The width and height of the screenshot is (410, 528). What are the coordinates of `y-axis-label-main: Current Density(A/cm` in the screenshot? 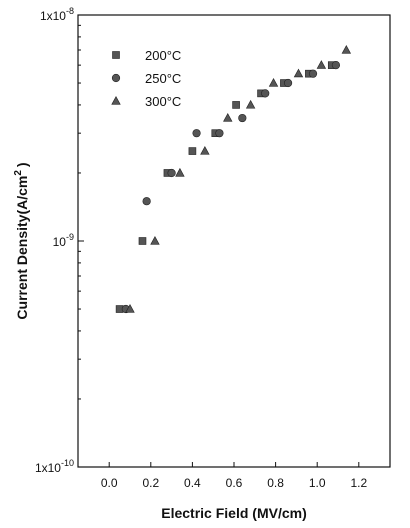 It's located at (22, 248).